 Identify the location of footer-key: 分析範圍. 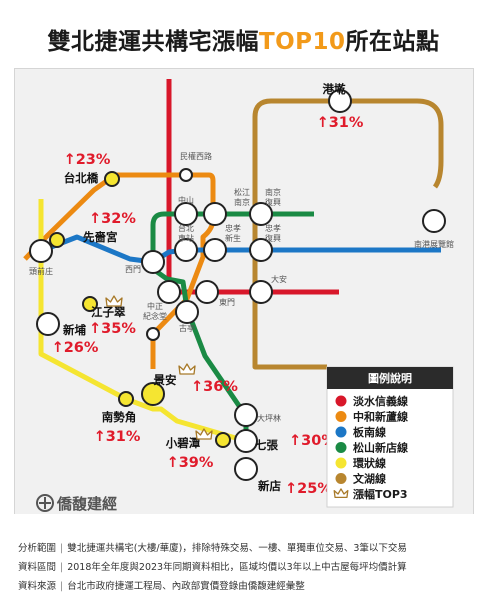
(37, 548).